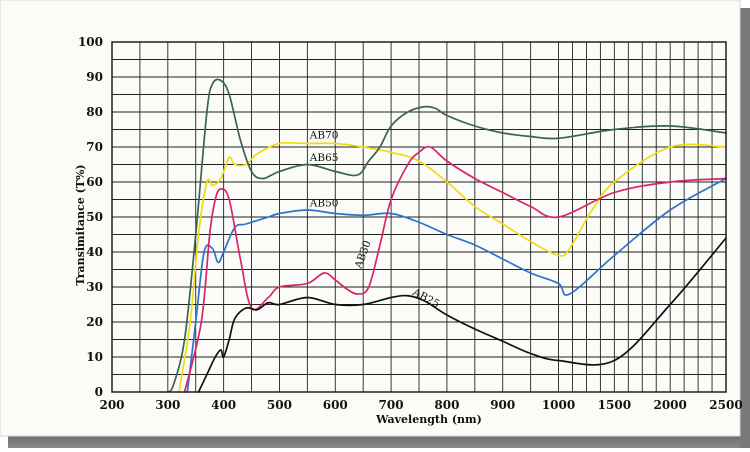 This screenshot has width=750, height=452. Describe the element at coordinates (94, 217) in the screenshot. I see `y-tick-label: 50` at that location.